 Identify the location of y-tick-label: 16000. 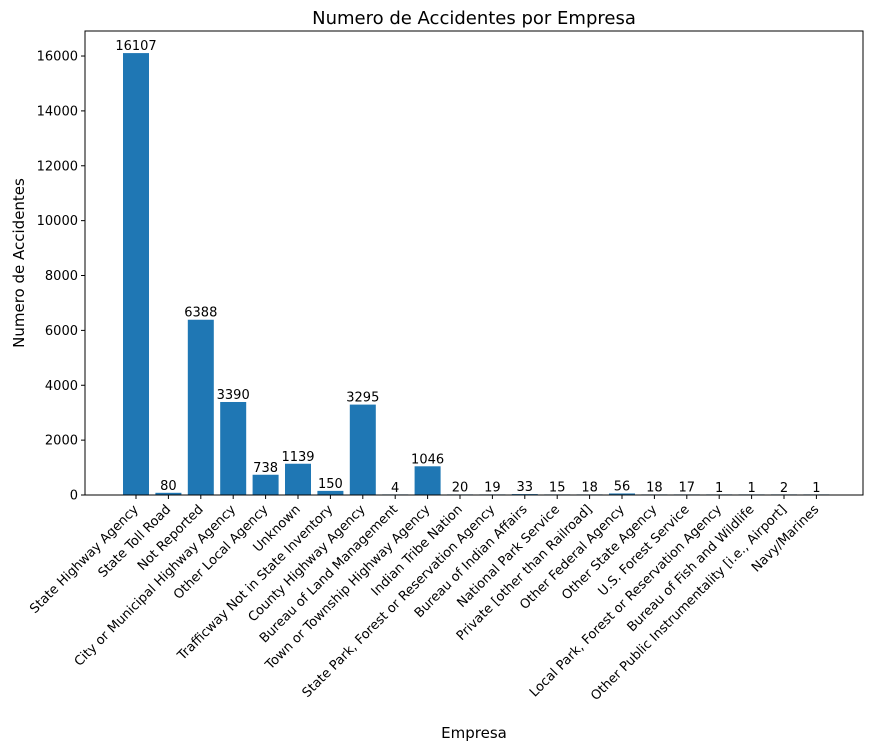
(57, 57).